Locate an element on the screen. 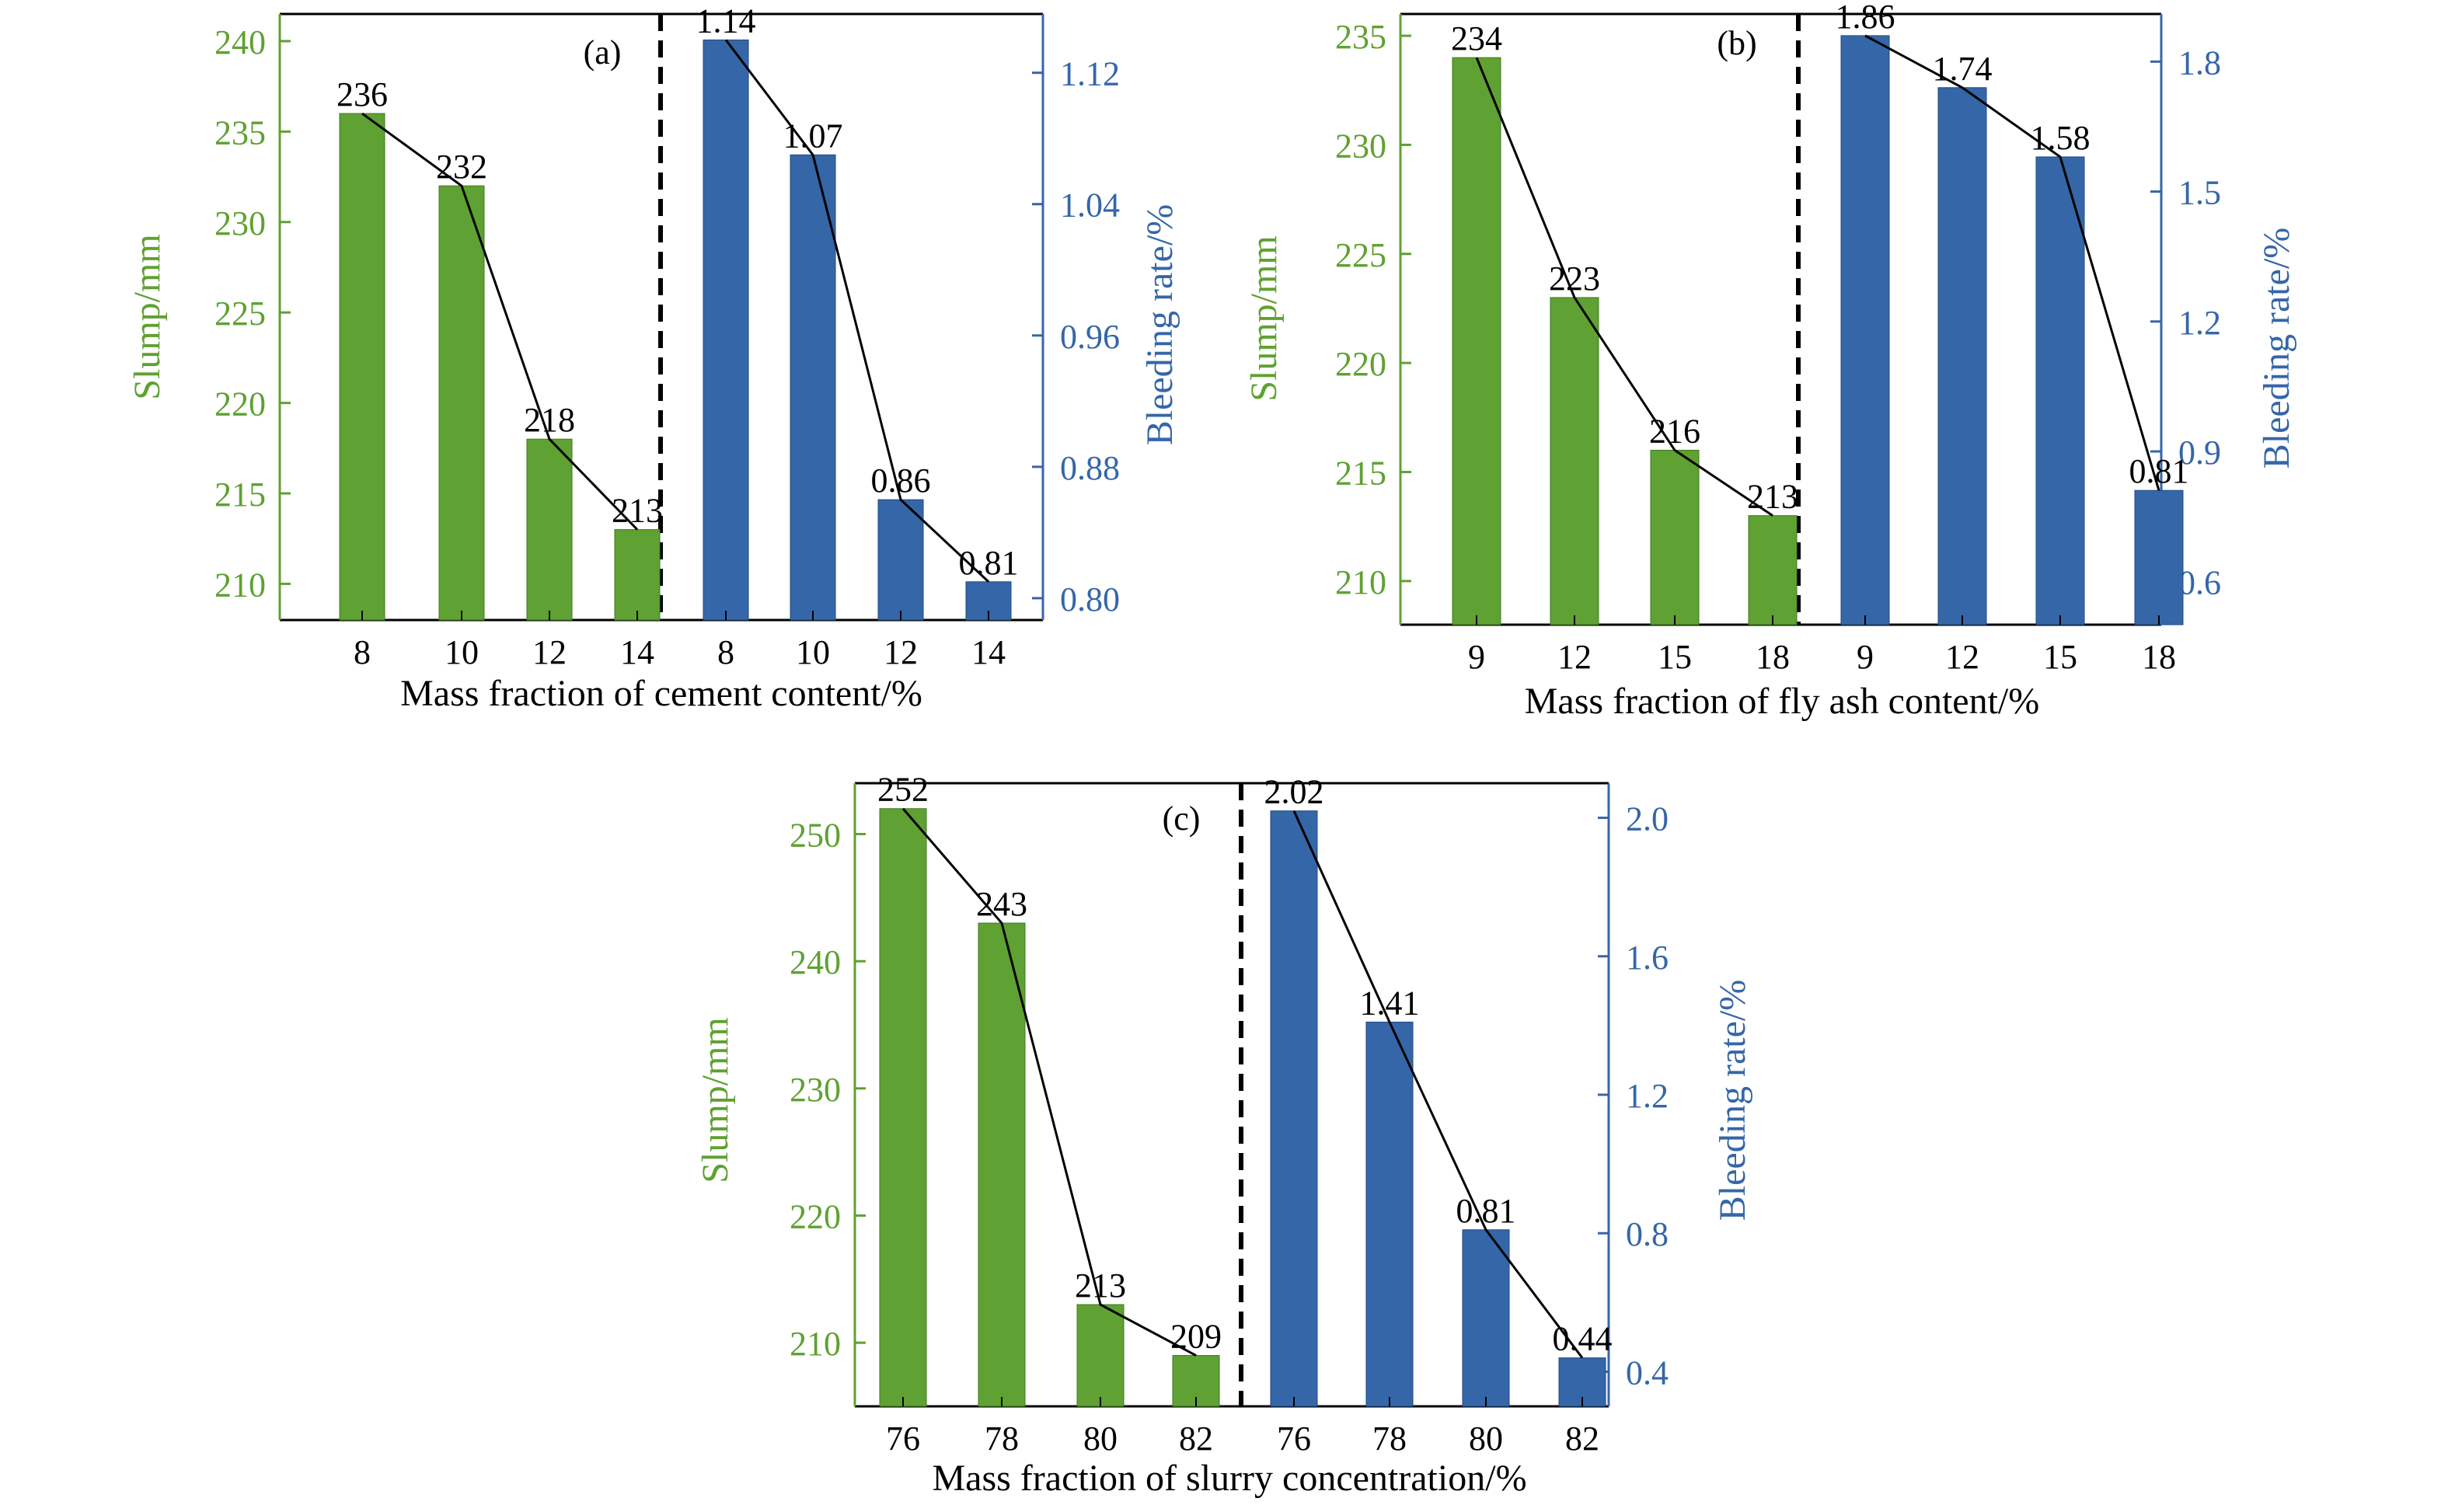 Image resolution: width=2448 pixels, height=1512 pixels. right-tick-label: 1.6 is located at coordinates (1647, 958).